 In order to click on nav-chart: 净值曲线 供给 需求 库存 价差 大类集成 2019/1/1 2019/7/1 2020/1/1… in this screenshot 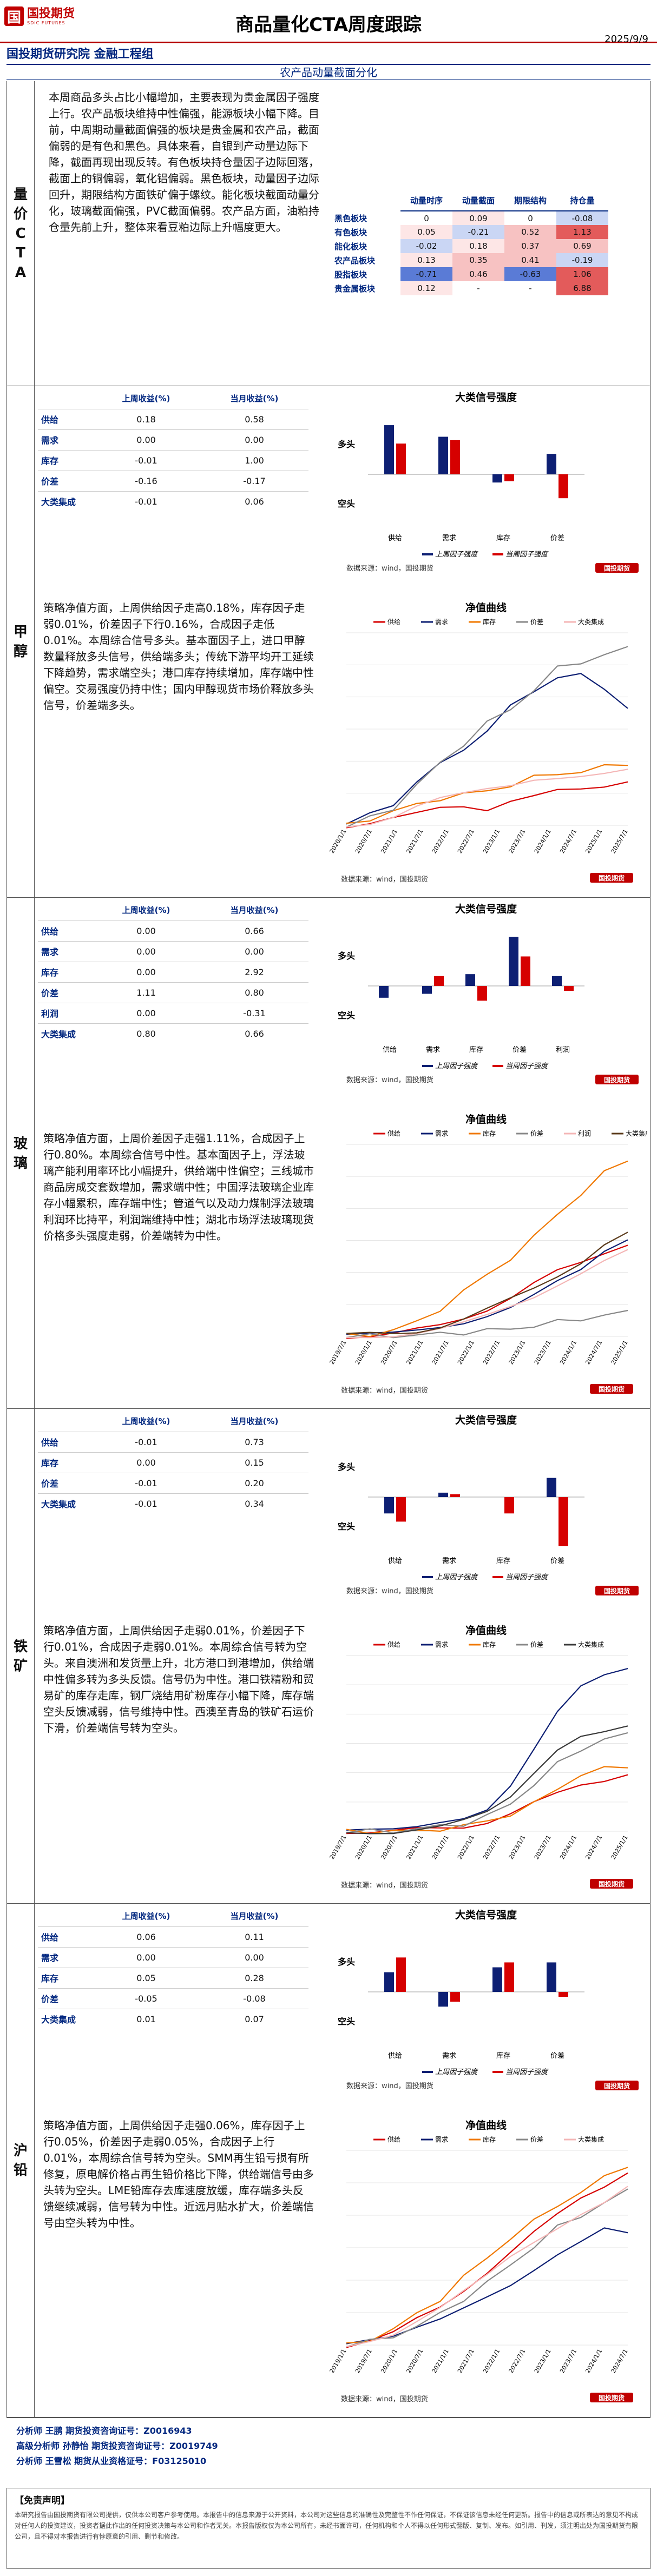, I will do `click(486, 2264)`.